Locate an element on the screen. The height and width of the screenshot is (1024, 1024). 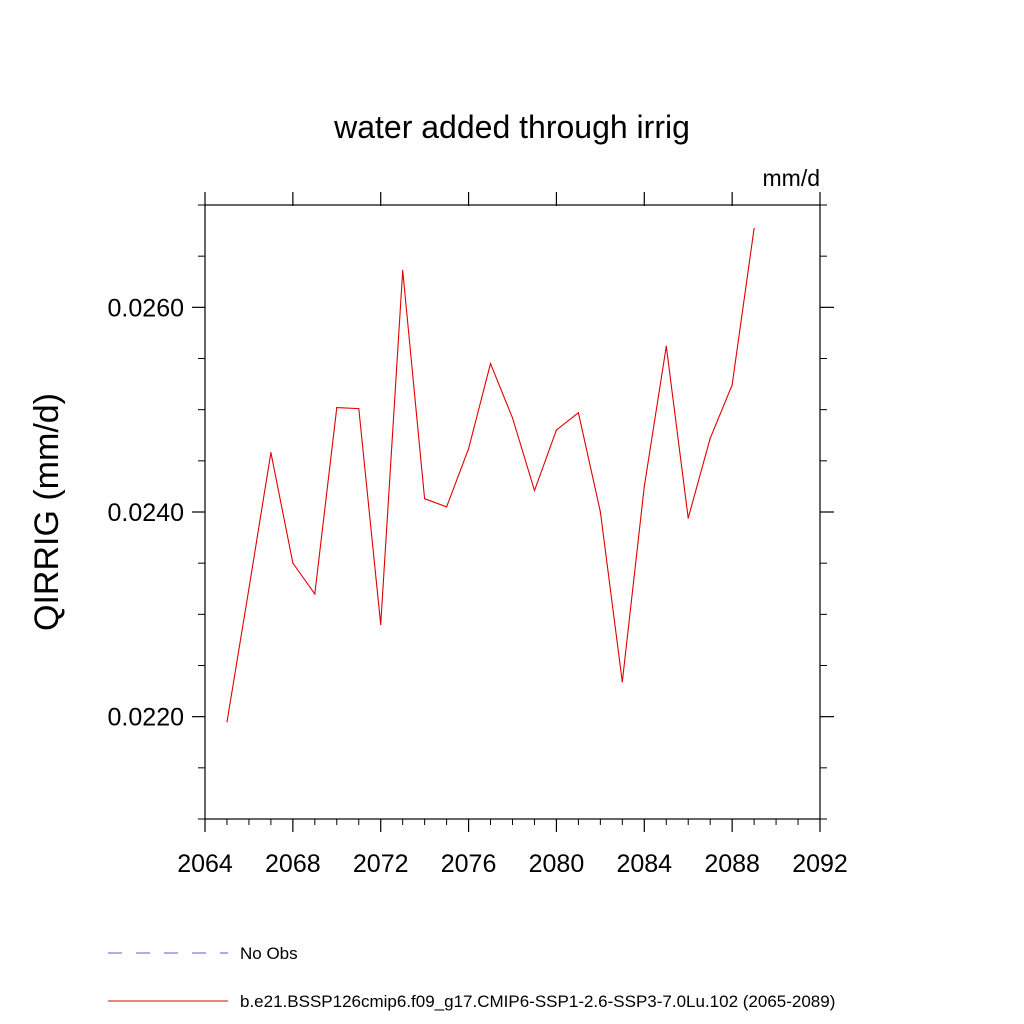
x-tick-label: 2084 is located at coordinates (644, 864).